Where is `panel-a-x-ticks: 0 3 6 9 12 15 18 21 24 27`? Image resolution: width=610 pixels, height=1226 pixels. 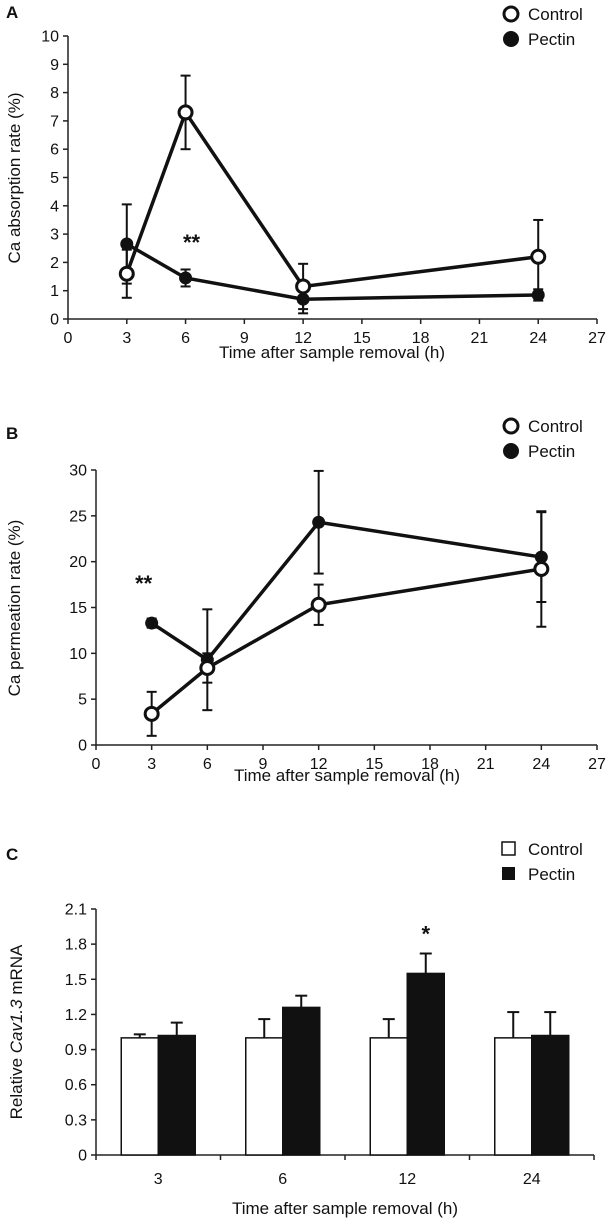
panel-a-x-ticks: 0 3 6 9 12 15 18 21 24 27 is located at coordinates (335, 333).